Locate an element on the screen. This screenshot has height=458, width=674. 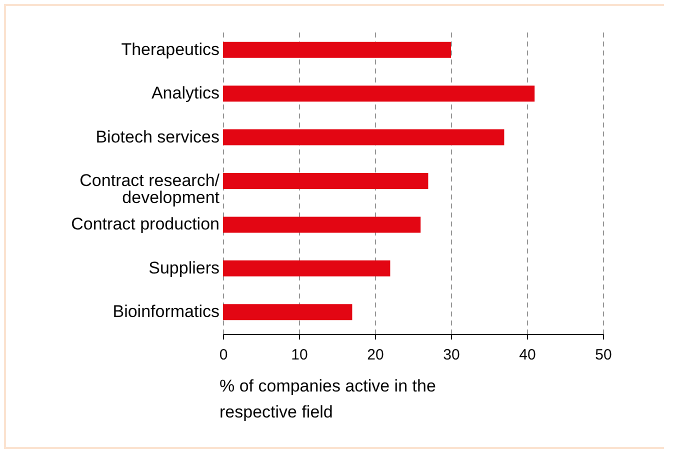
x-axis-title: % of companies active in the respective field is located at coordinates (328, 399).